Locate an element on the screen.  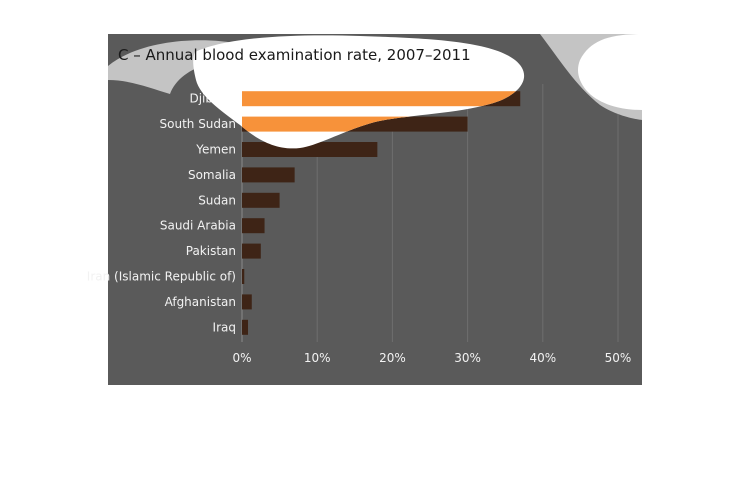
x-tick-label: 0% is located at coordinates (241, 358).